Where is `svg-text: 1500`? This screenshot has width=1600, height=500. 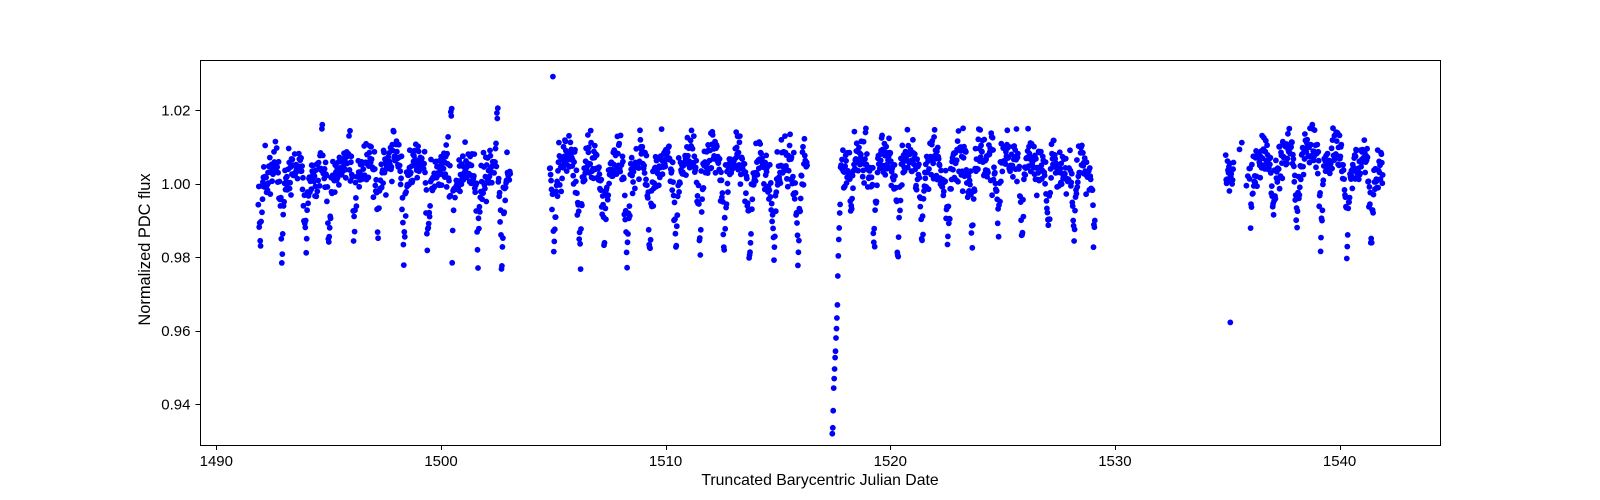 svg-text: 1500 is located at coordinates (440, 461).